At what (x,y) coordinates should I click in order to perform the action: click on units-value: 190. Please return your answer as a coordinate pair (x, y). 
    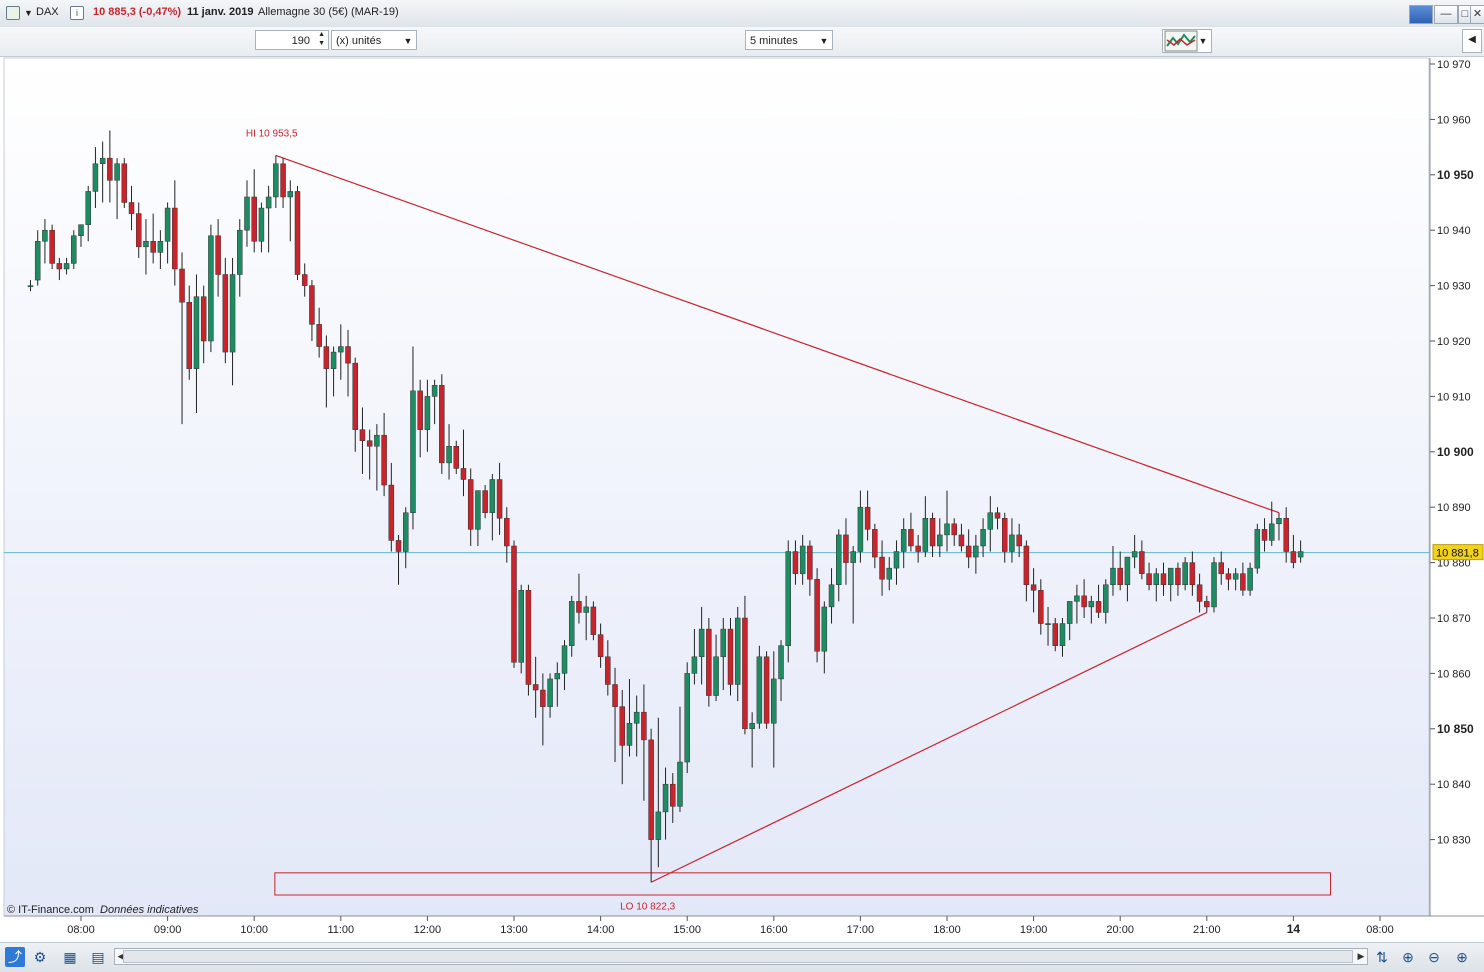
    Looking at the image, I should click on (300, 41).